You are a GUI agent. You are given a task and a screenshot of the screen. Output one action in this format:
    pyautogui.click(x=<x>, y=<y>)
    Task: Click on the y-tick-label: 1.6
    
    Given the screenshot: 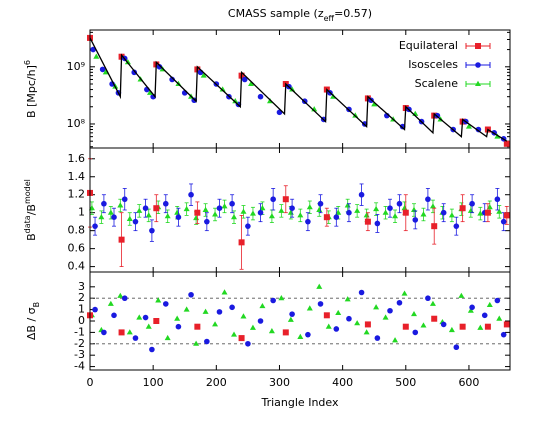 What is the action you would take?
    pyautogui.click(x=77, y=158)
    